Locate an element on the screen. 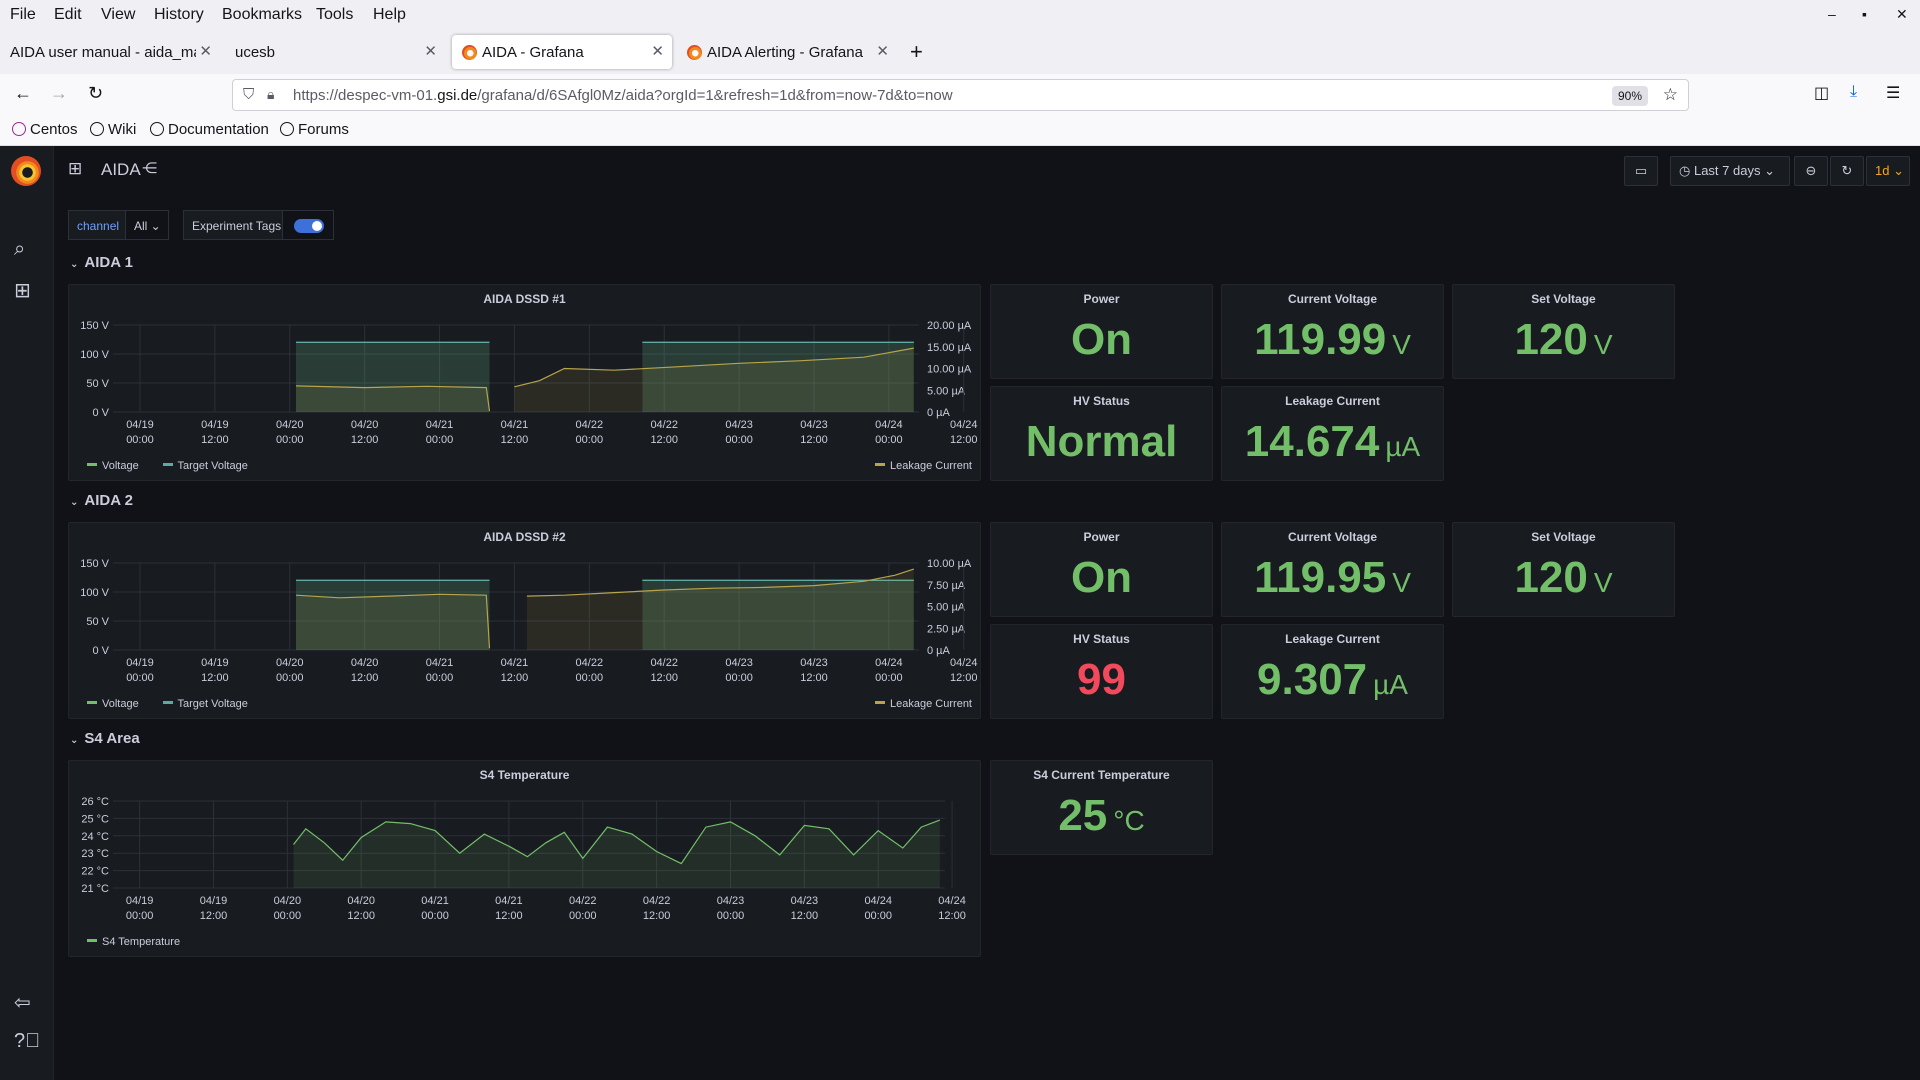  series-area is located at coordinates (393, 398).